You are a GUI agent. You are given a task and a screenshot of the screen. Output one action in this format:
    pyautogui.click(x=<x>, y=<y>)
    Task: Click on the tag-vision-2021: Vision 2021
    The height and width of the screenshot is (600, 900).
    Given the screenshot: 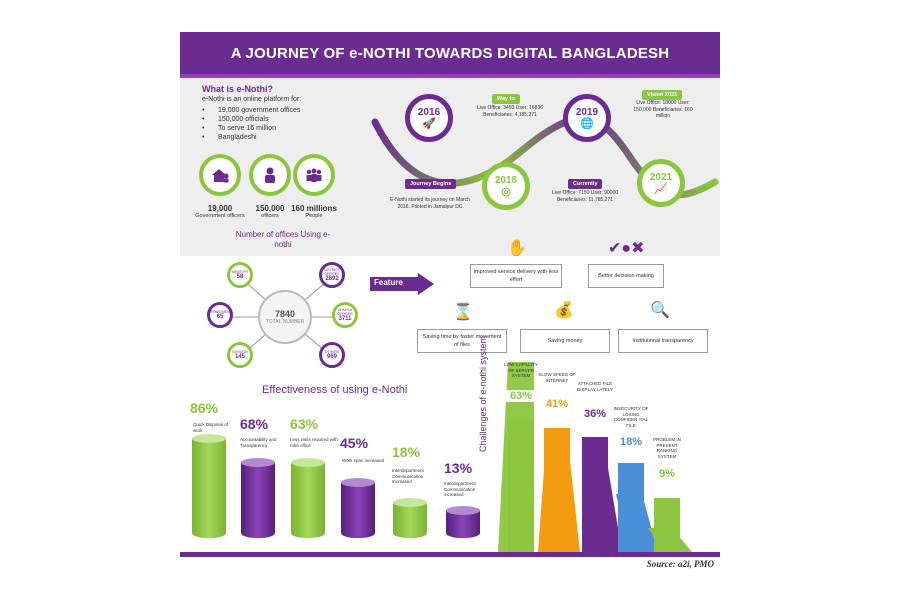 What is the action you would take?
    pyautogui.click(x=662, y=95)
    